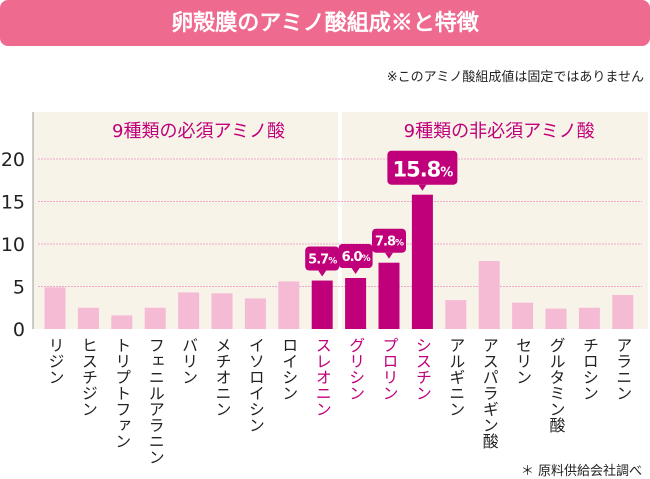 The height and width of the screenshot is (479, 650). I want to click on data-label: 6.0%, so click(355, 259).